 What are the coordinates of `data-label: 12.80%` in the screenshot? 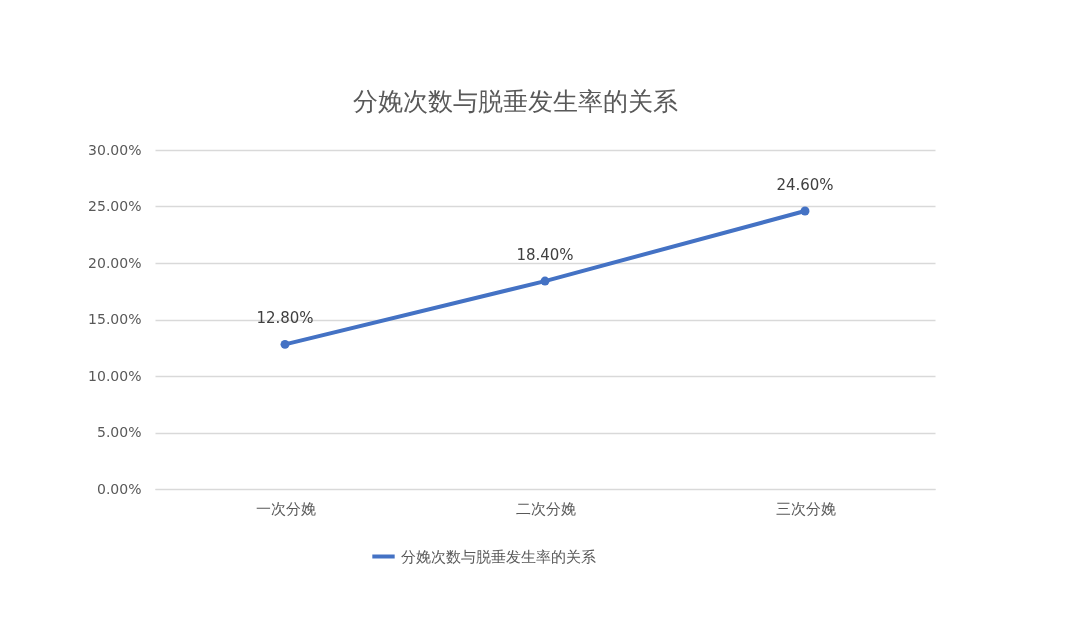 It's located at (285, 318).